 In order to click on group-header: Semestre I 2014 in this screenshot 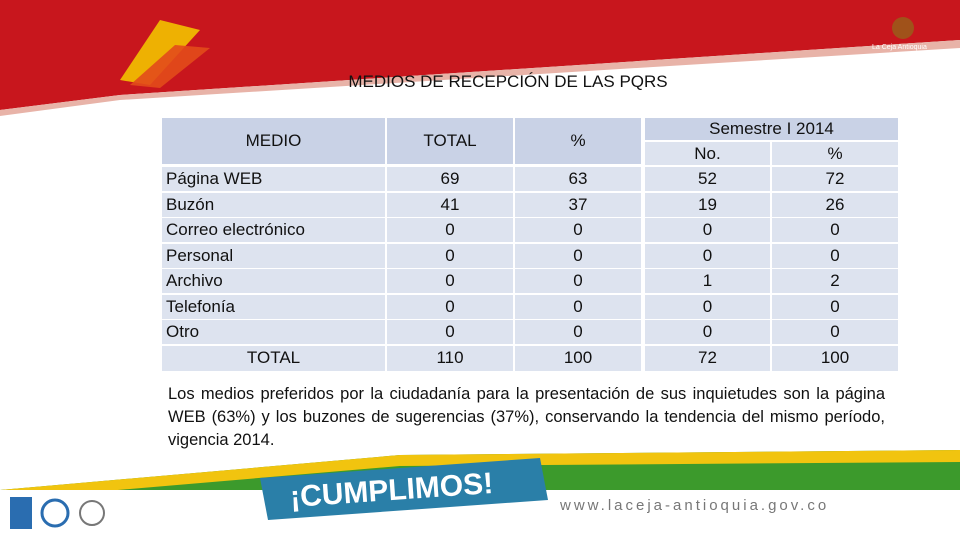, I will do `click(771, 129)`.